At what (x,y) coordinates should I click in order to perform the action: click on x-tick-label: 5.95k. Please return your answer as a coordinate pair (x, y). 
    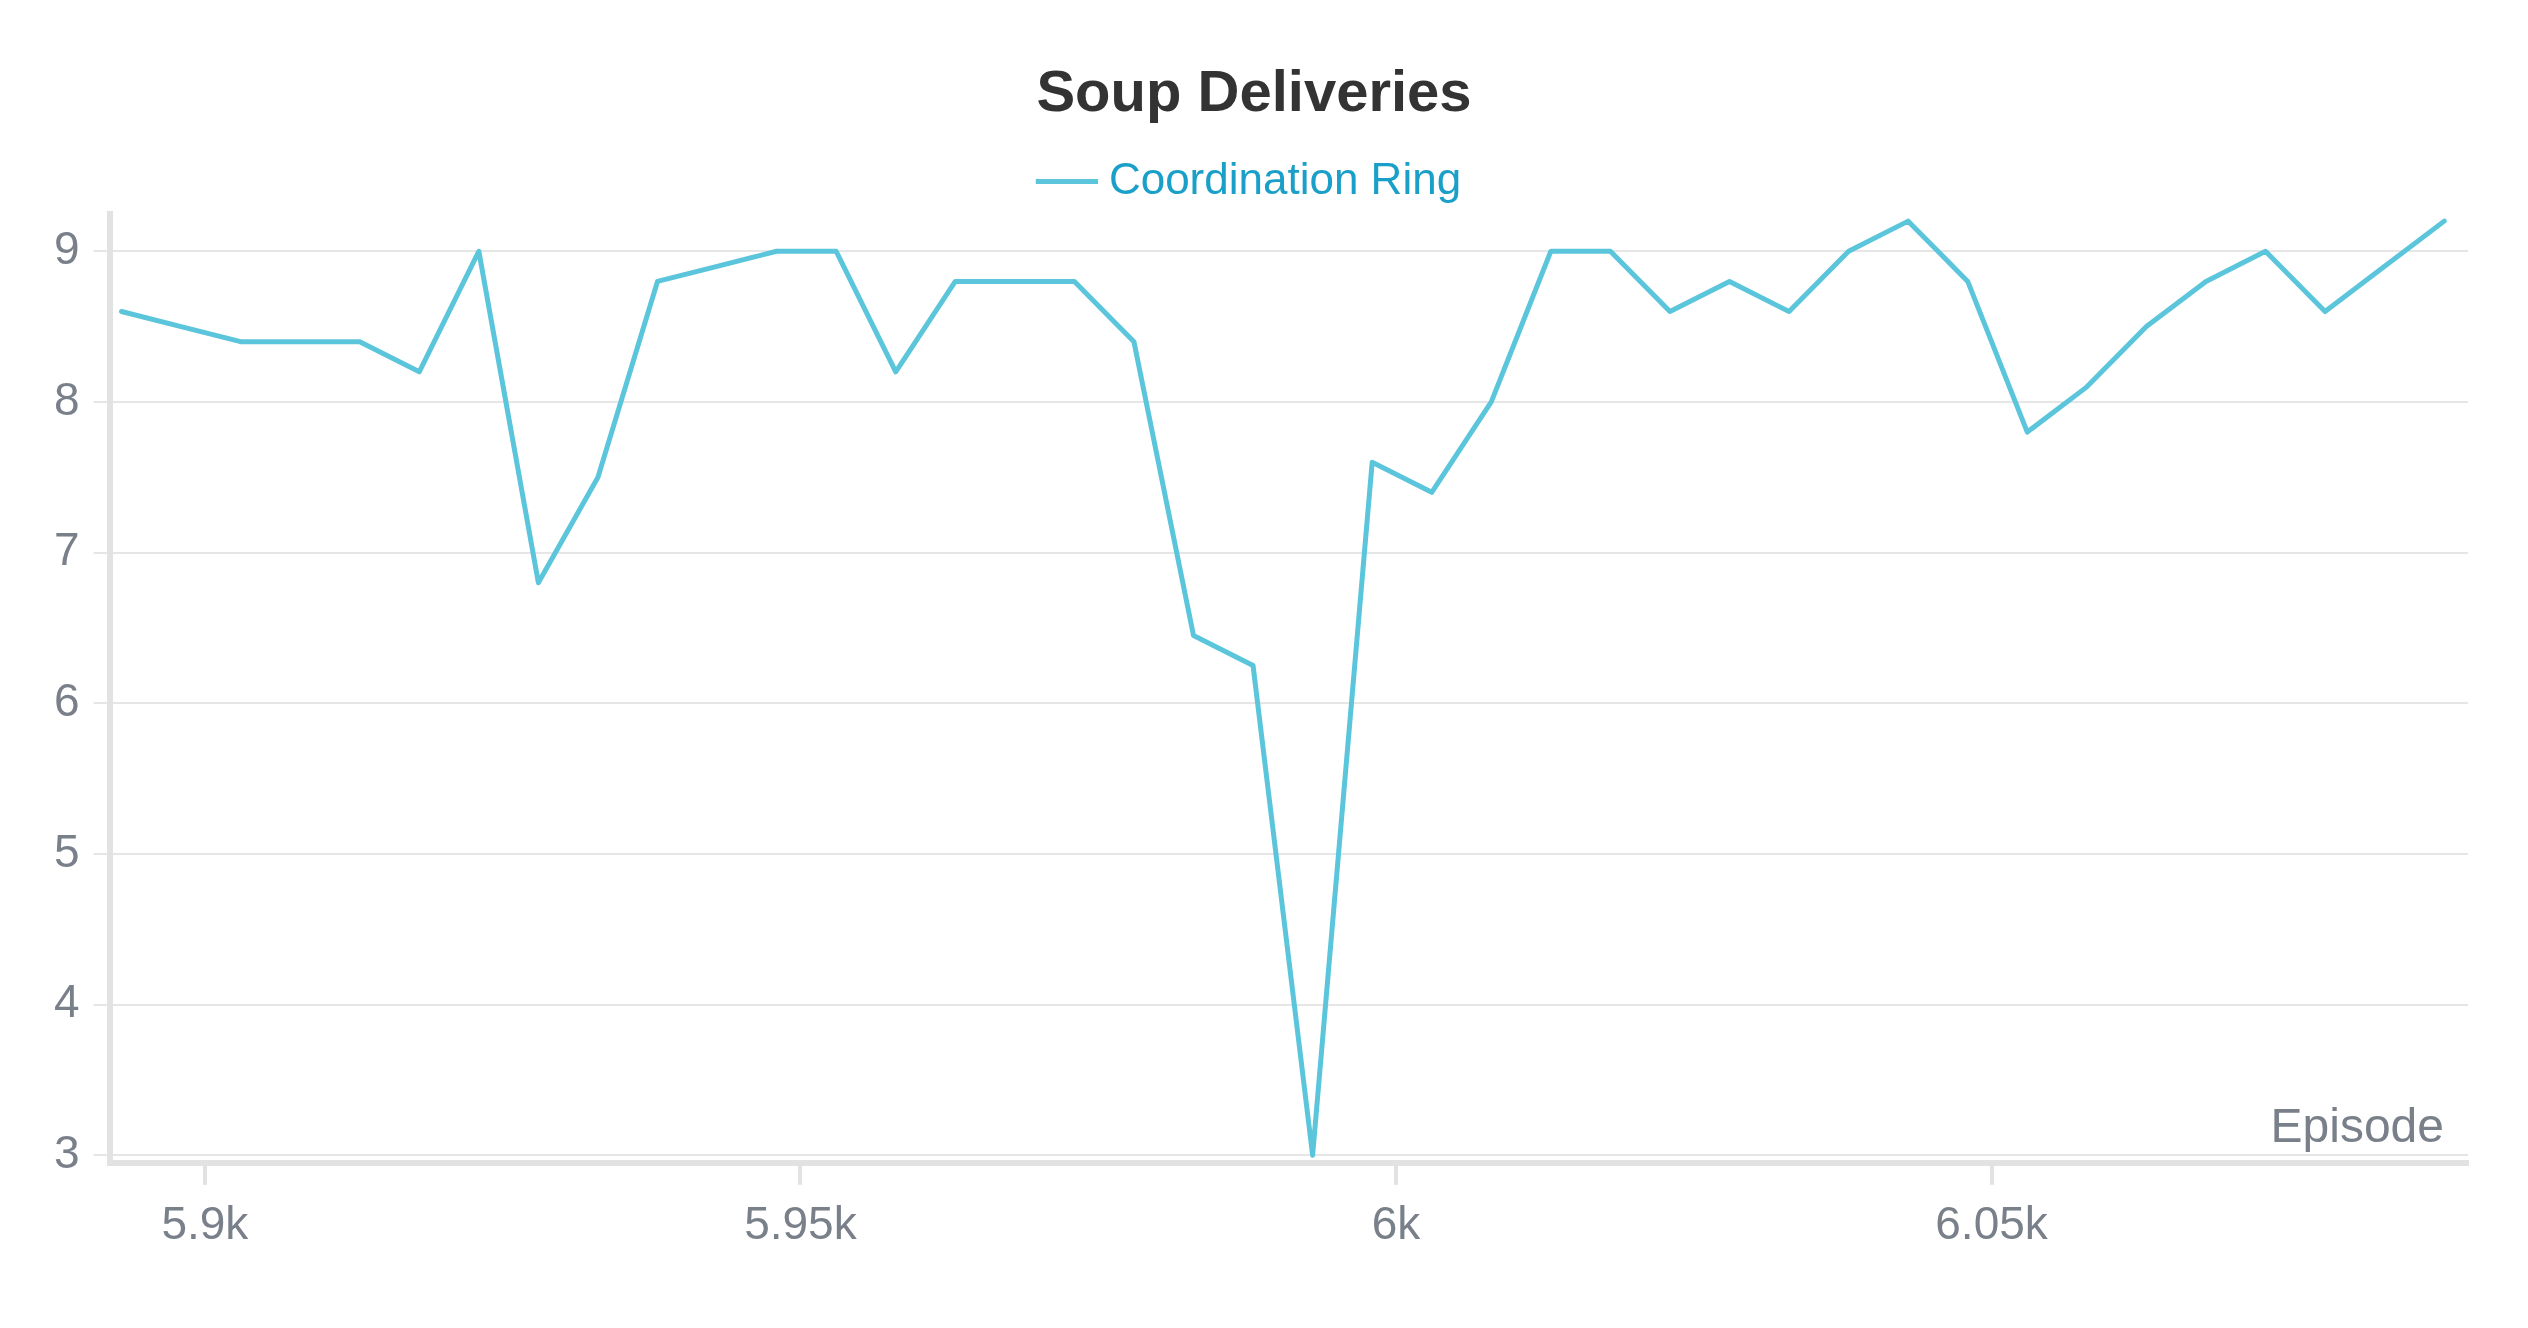
    Looking at the image, I should click on (801, 1223).